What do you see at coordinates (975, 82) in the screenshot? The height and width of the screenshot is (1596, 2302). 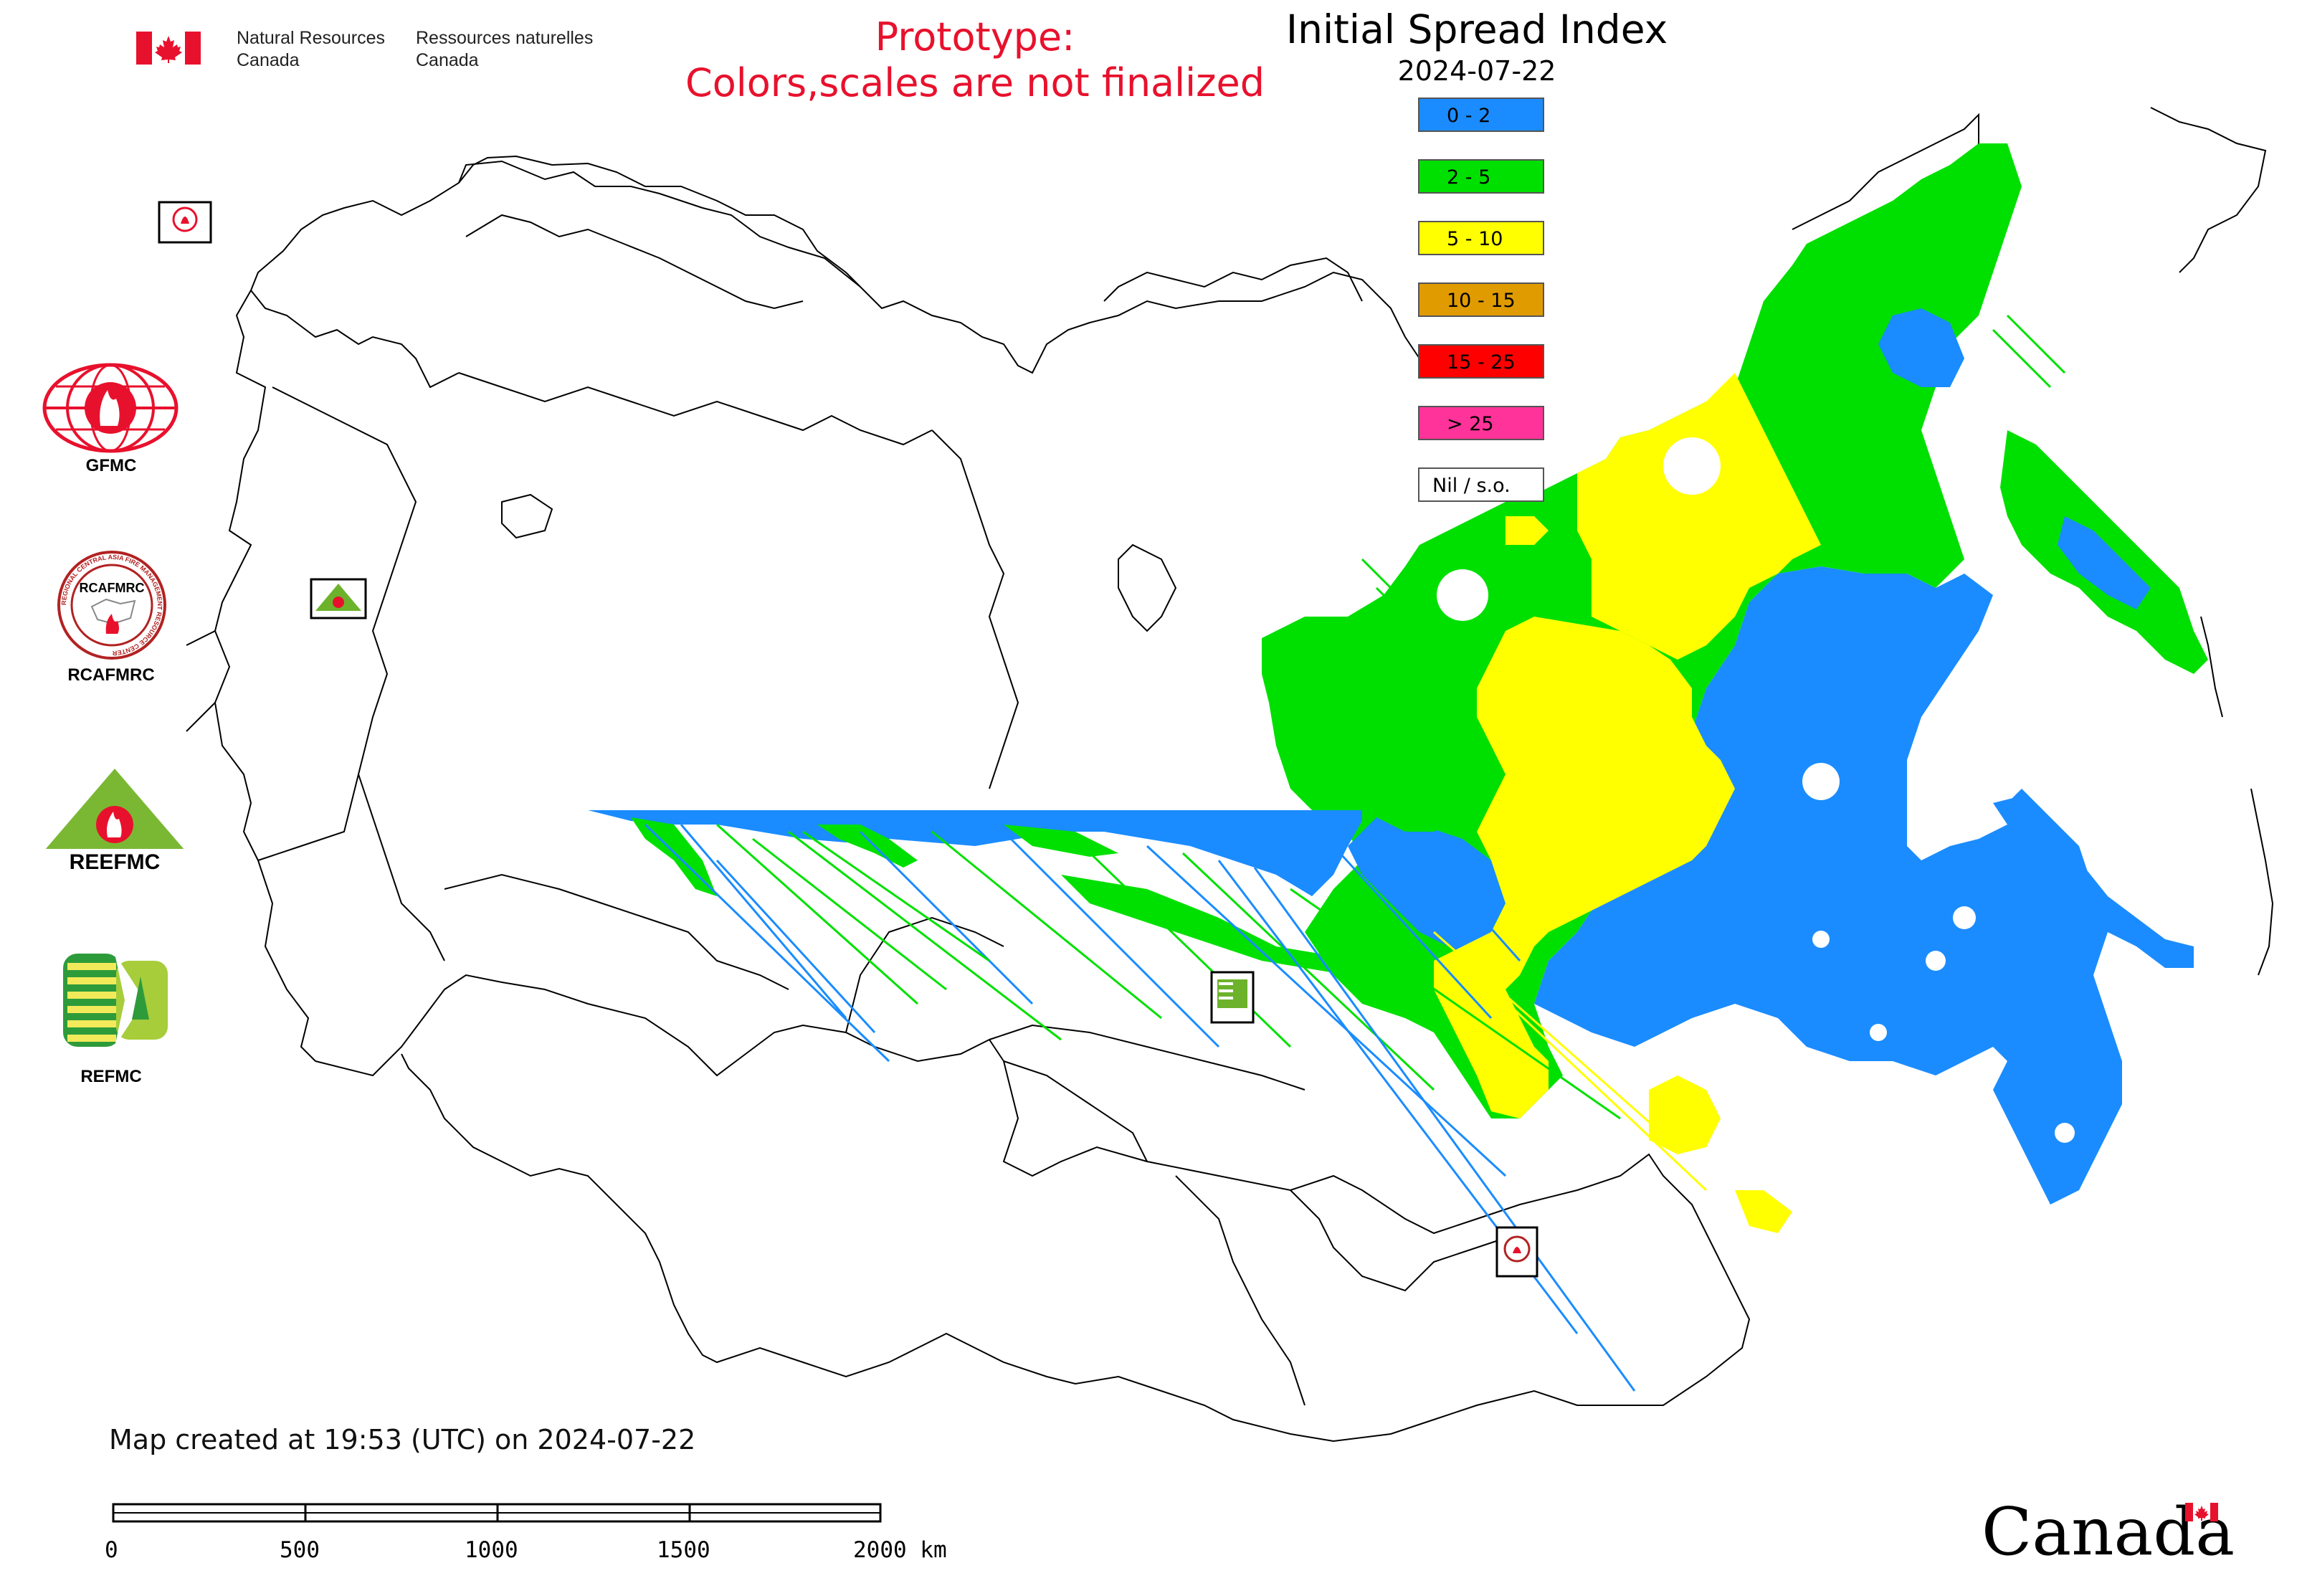 I see `prototype-notice-line2: Colors,scales are not finalized` at bounding box center [975, 82].